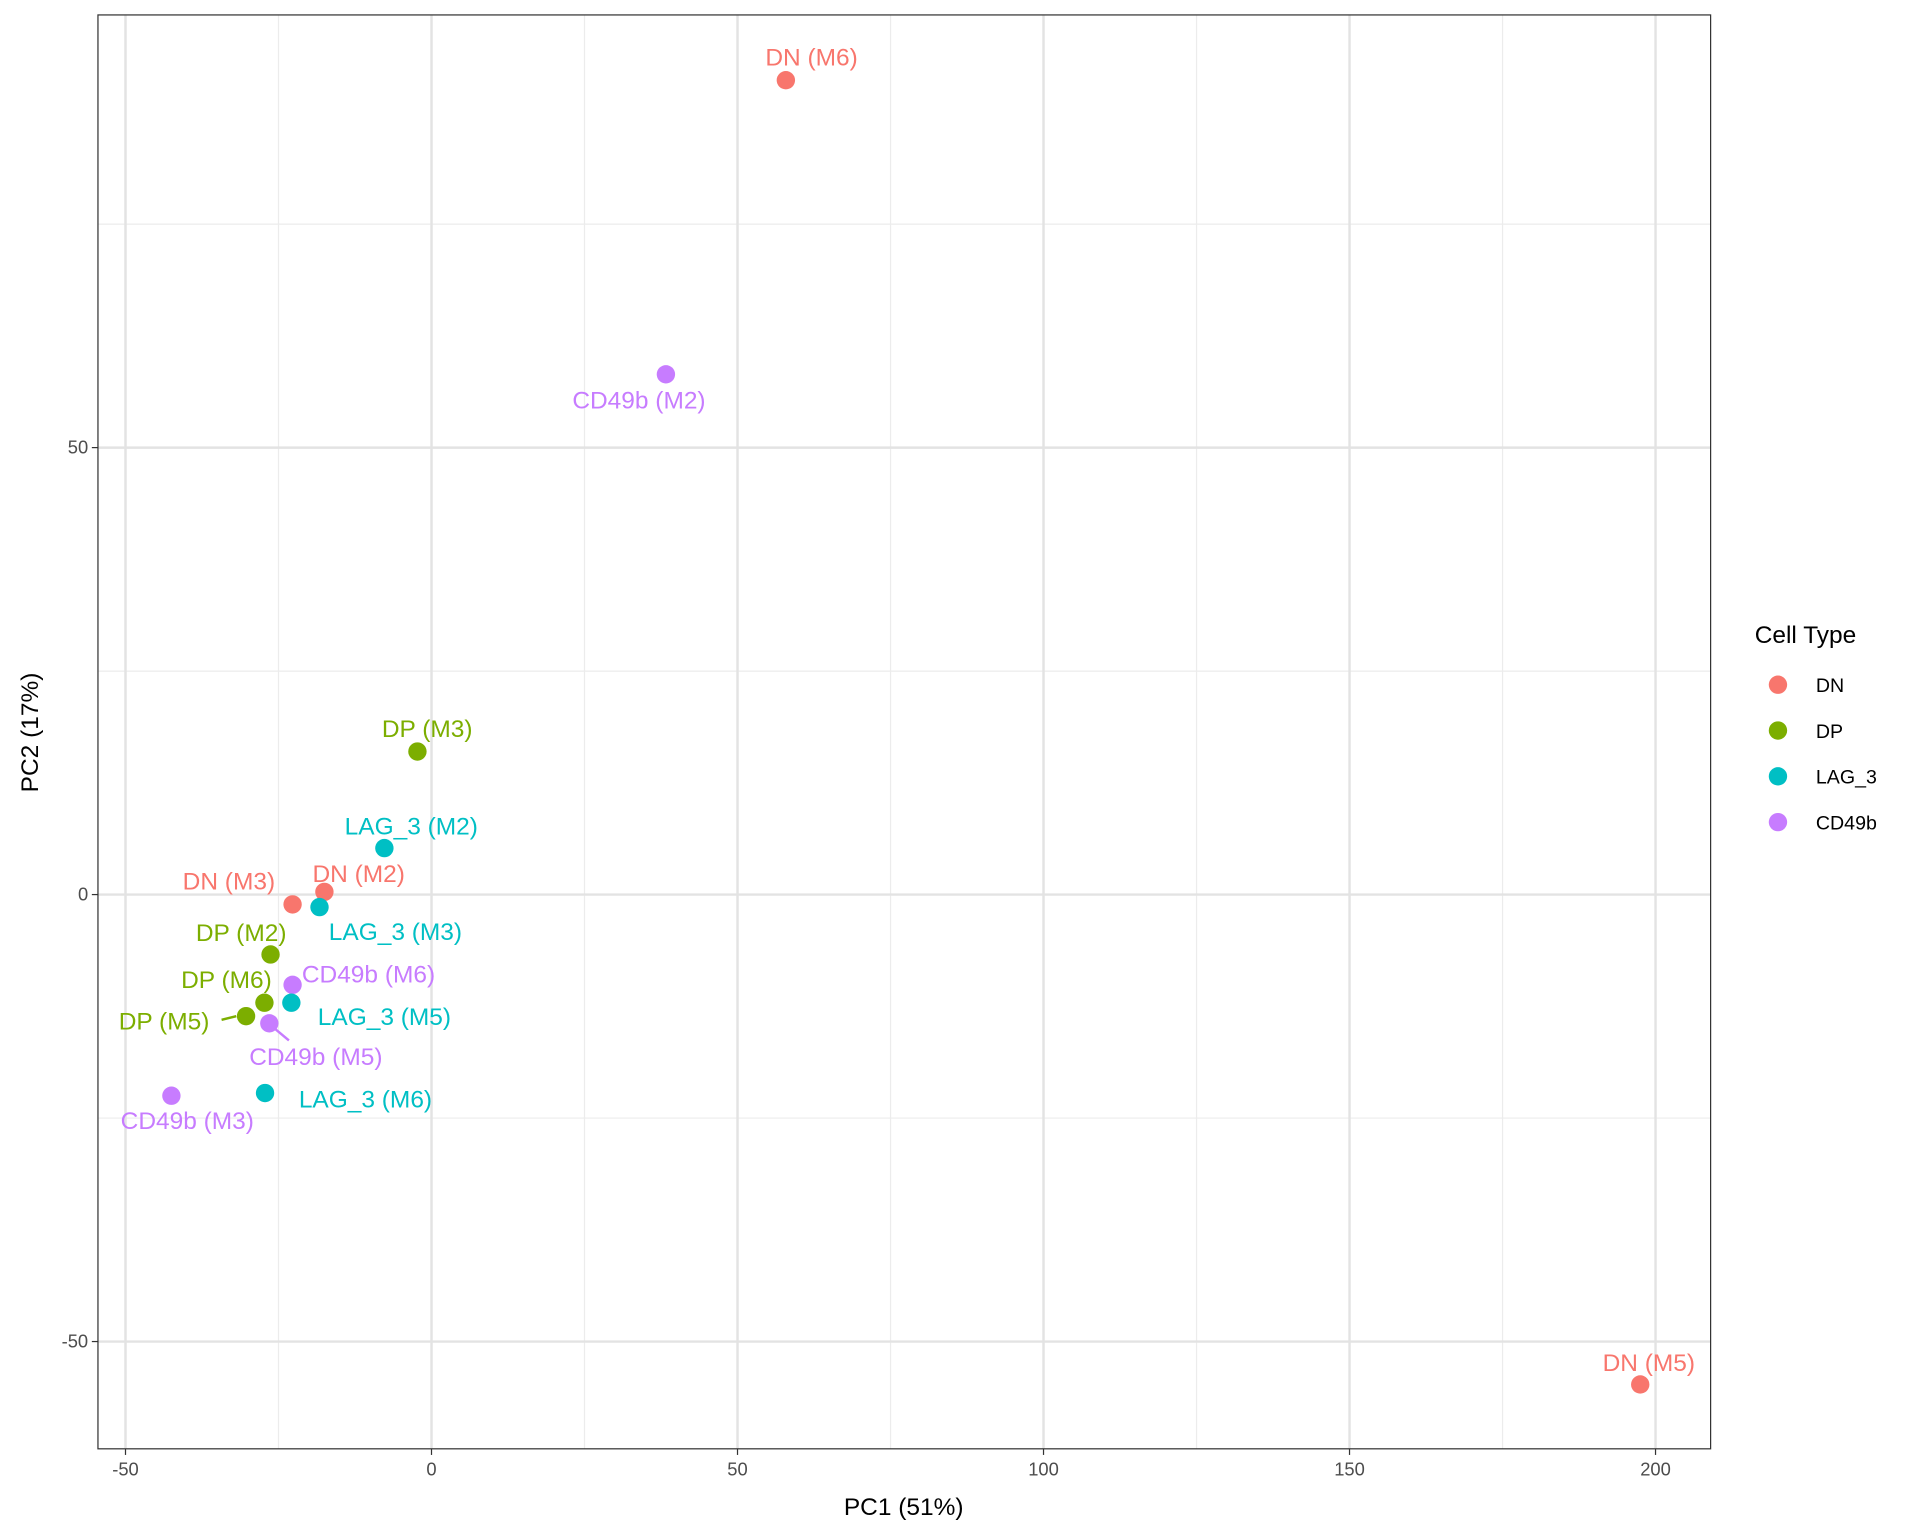 The image size is (1920, 1536). I want to click on x-axis-title: PC1 (51%), so click(904, 1507).